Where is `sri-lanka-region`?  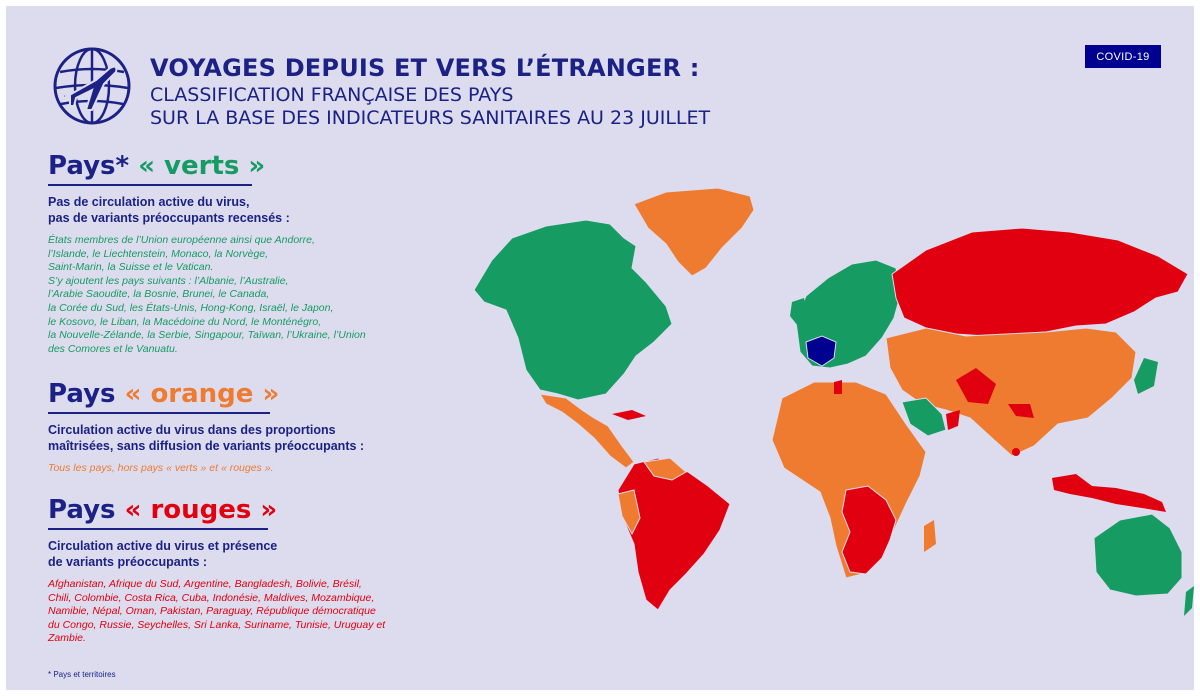 sri-lanka-region is located at coordinates (1016, 452).